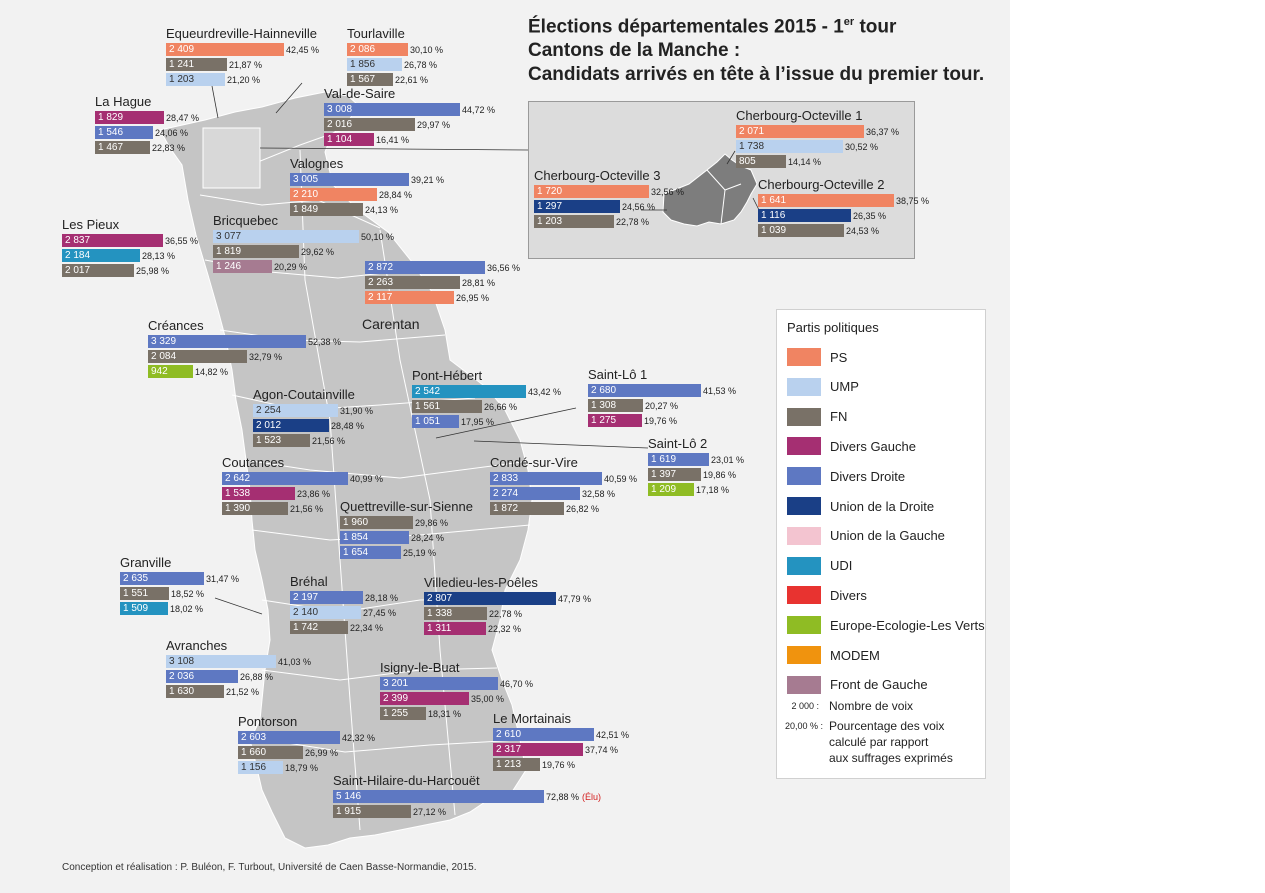 The height and width of the screenshot is (893, 1265). I want to click on result-row: 2 833 40,59 %, so click(563, 478).